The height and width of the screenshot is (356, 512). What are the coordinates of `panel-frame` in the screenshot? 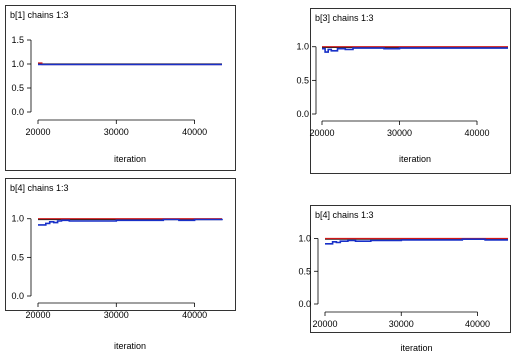 It's located at (410, 269).